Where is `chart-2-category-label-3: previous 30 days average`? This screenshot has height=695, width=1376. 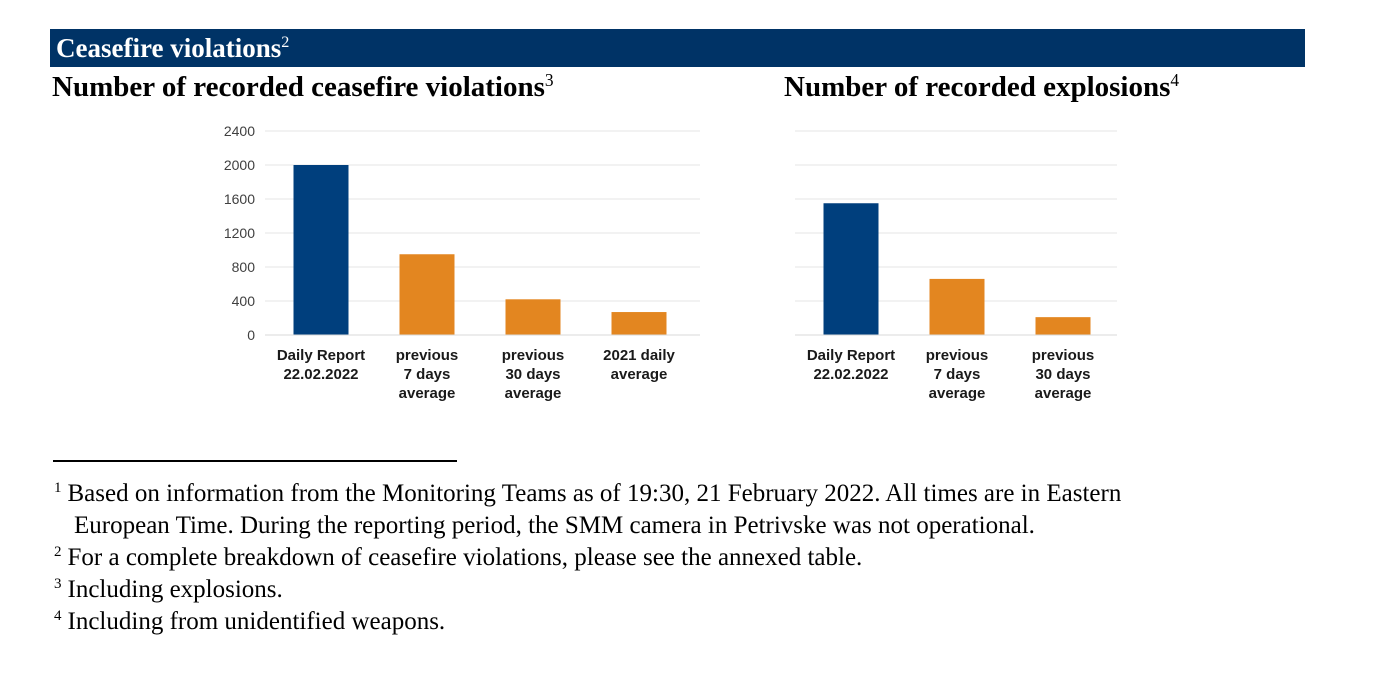
chart-2-category-label-3: previous 30 days average is located at coordinates (1063, 374).